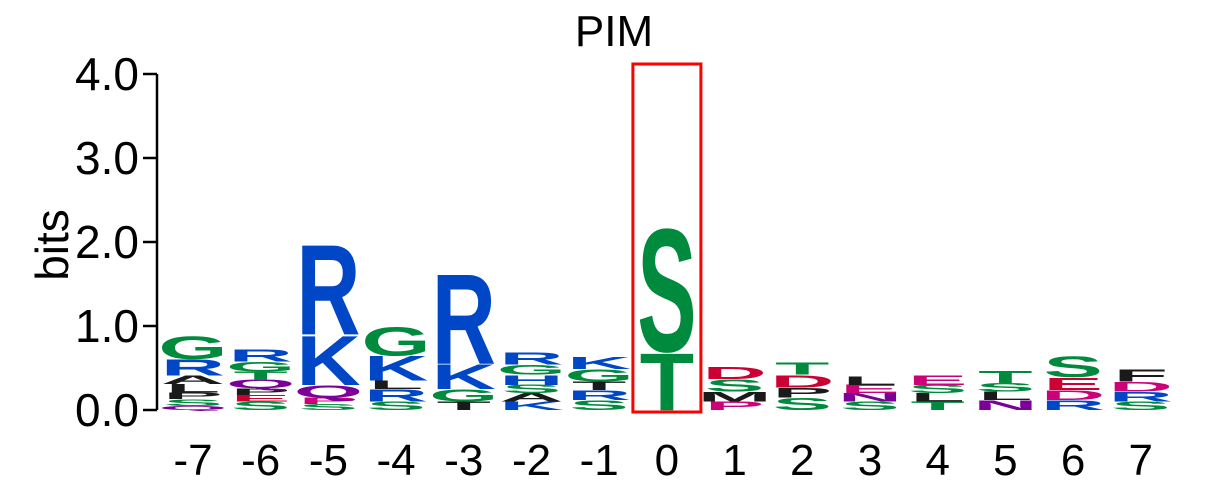 This screenshot has width=1229, height=496. I want to click on logo-letter: A, so click(531, 397).